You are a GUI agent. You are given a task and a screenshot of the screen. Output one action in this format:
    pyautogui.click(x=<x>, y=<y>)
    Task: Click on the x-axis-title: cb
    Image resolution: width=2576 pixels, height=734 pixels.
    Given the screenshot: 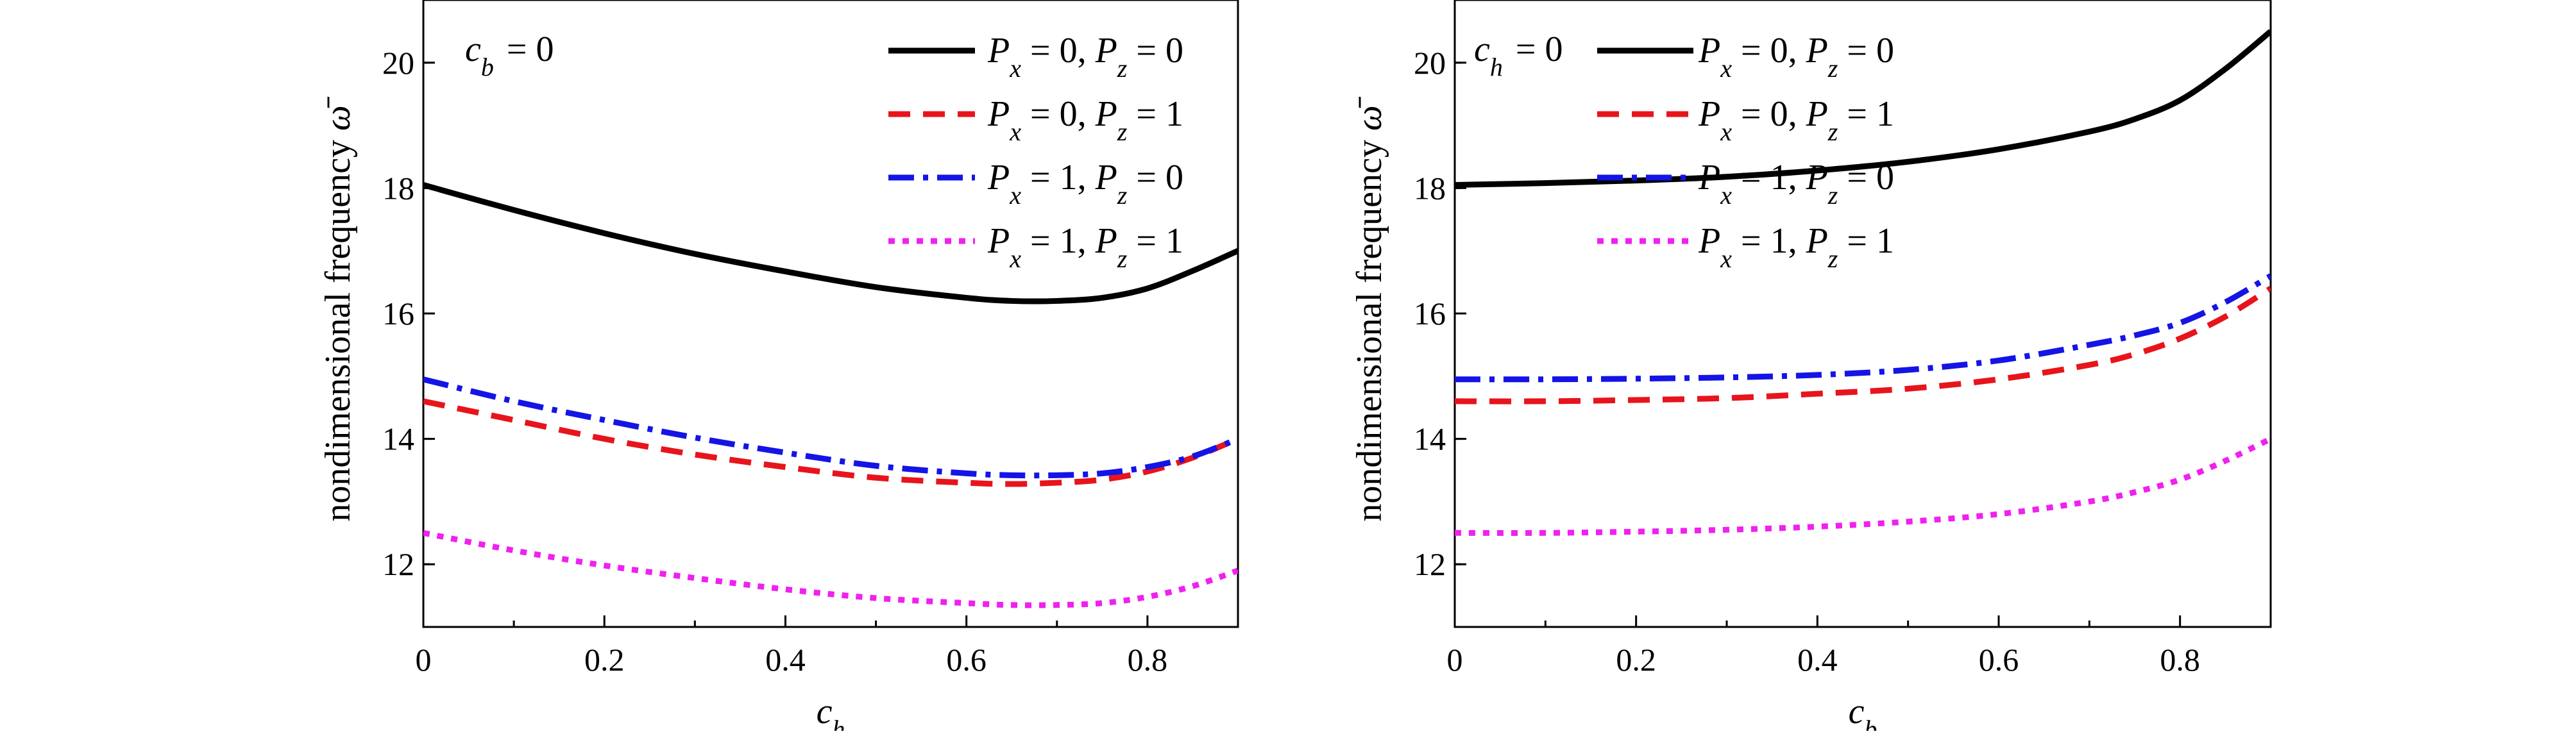 What is the action you would take?
    pyautogui.click(x=1863, y=711)
    